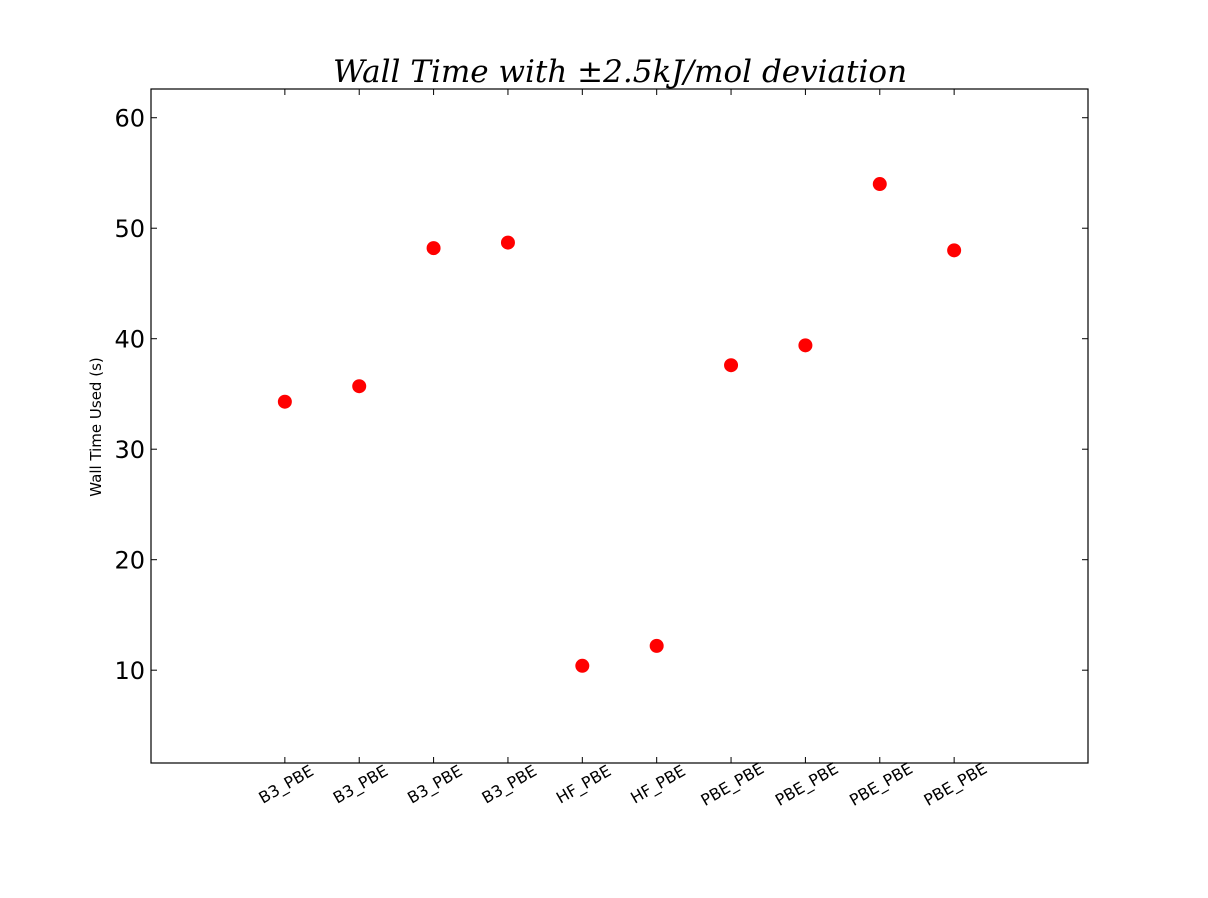 The height and width of the screenshot is (898, 1208). Describe the element at coordinates (620, 72) in the screenshot. I see `chart-title: Wall Time with ±2.5kJ/mol deviation` at that location.